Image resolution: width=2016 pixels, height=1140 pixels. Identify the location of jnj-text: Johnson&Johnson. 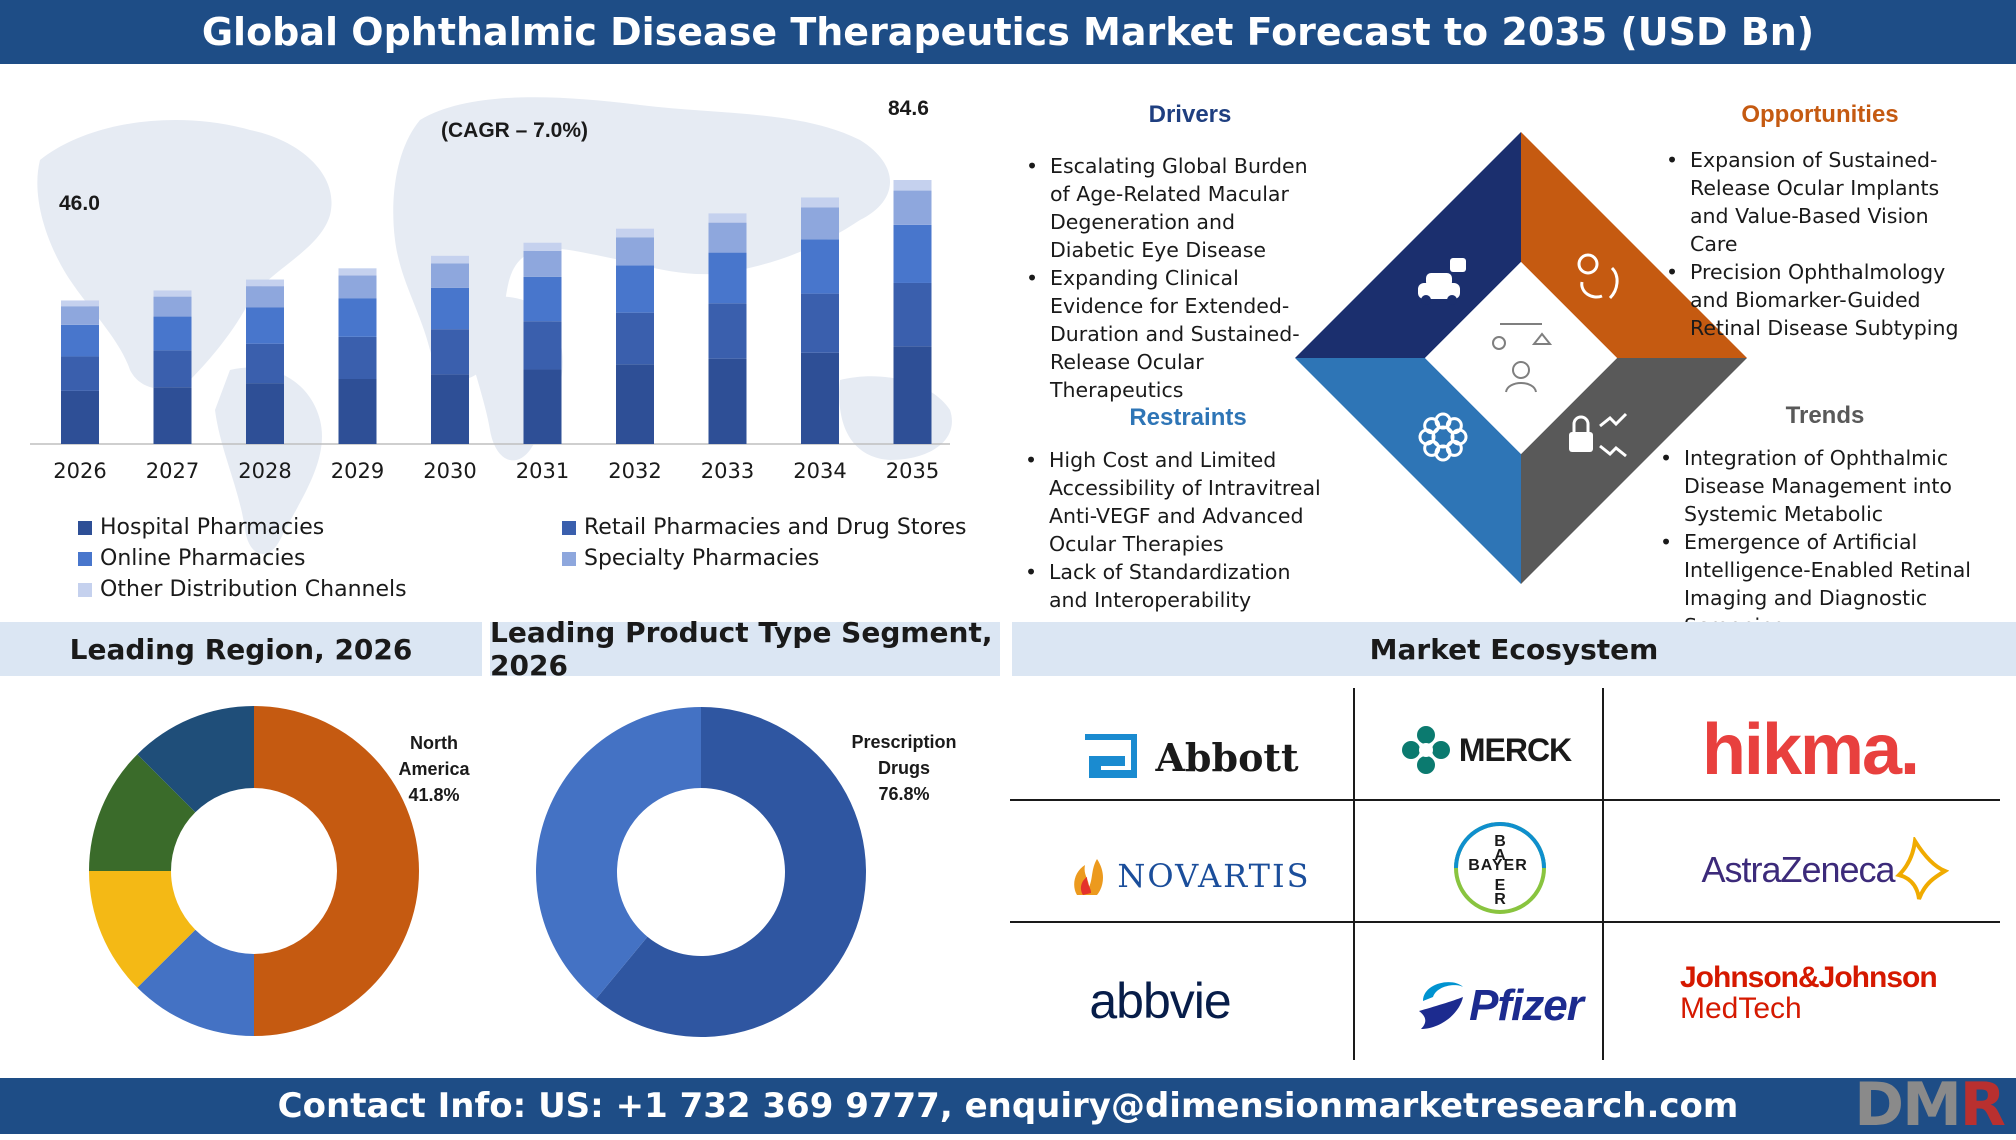
(1809, 977).